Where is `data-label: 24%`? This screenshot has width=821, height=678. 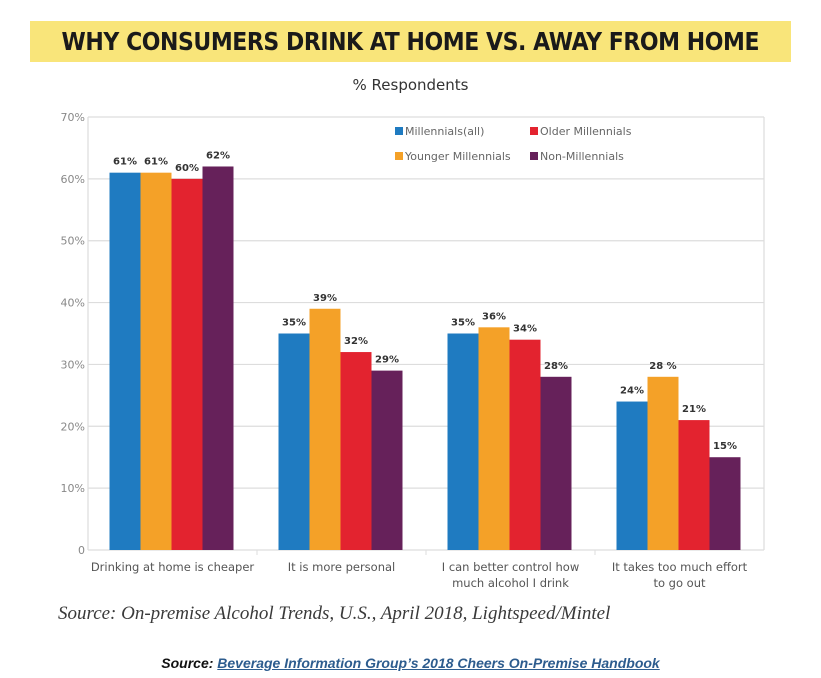
data-label: 24% is located at coordinates (632, 391).